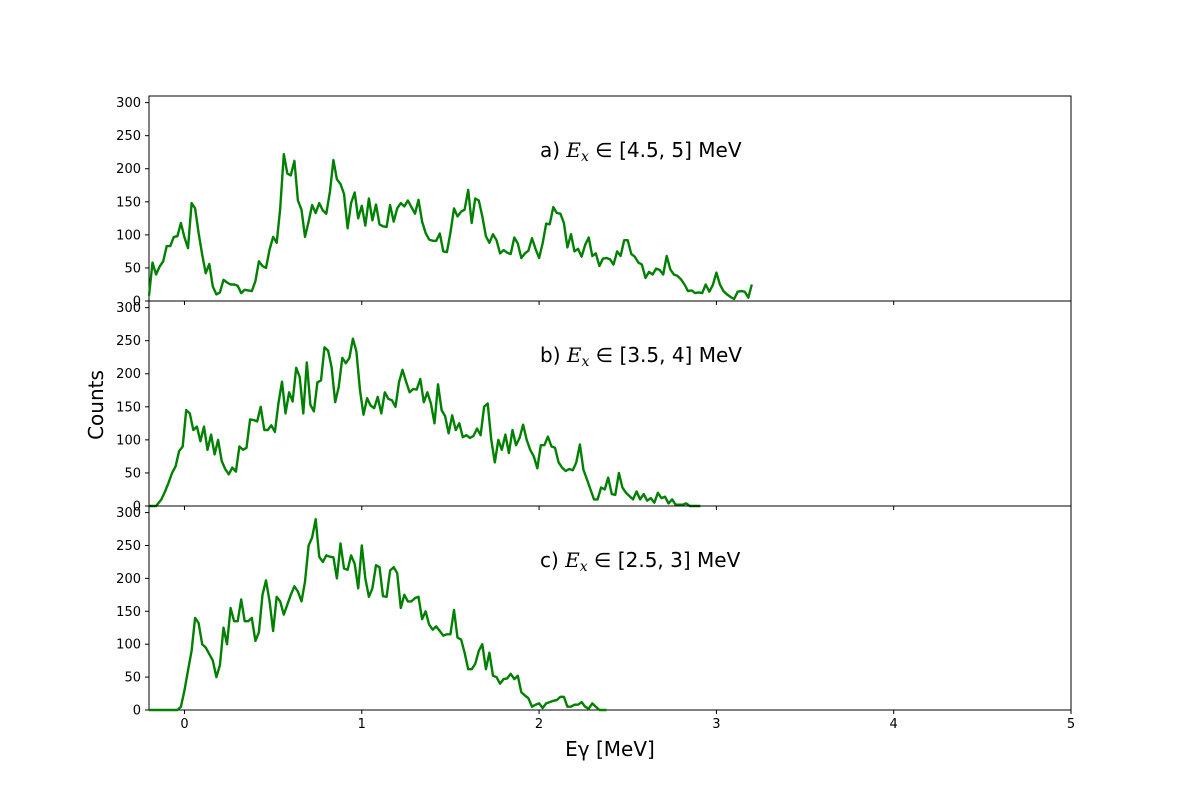  What do you see at coordinates (1071, 724) in the screenshot?
I see `panel-c-xtick-label: 5` at bounding box center [1071, 724].